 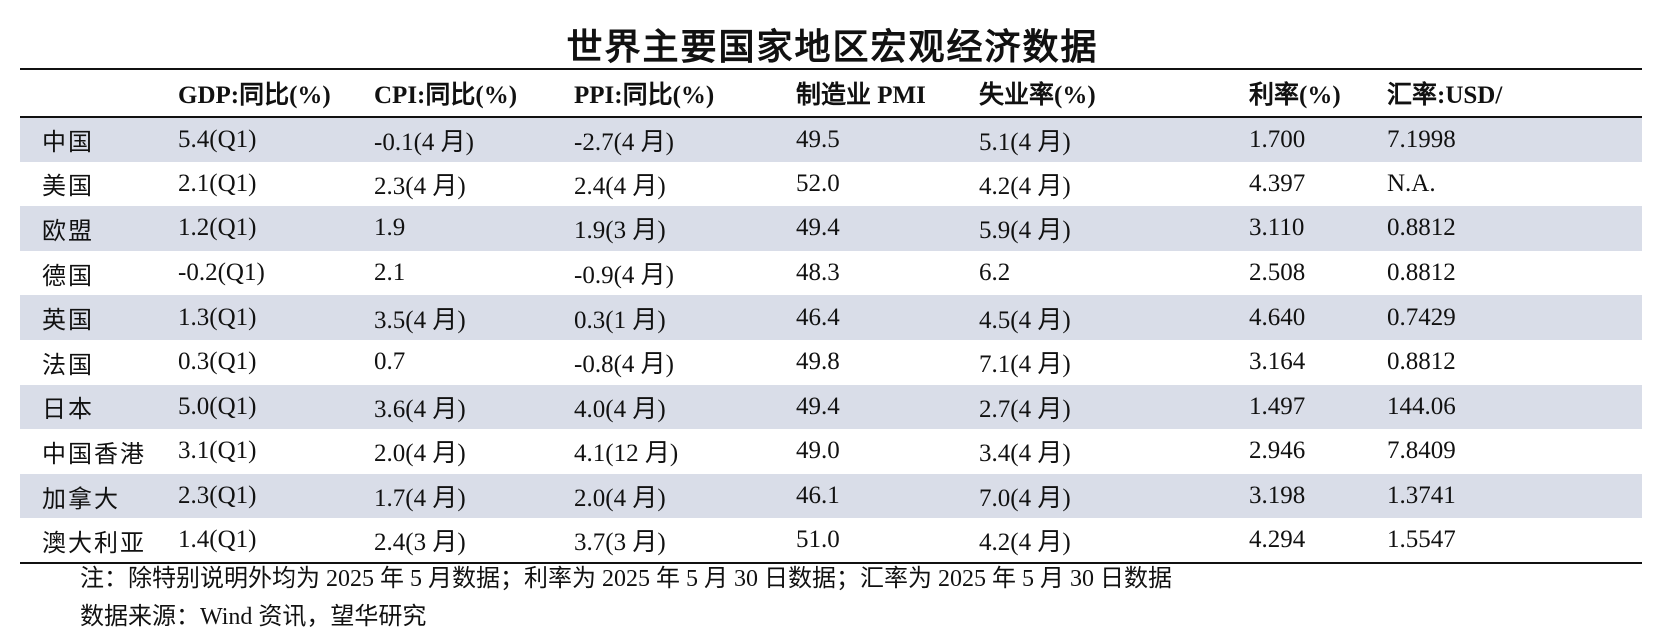 What do you see at coordinates (620, 231) in the screenshot?
I see `ppi-cell: 1.9(3 月)` at bounding box center [620, 231].